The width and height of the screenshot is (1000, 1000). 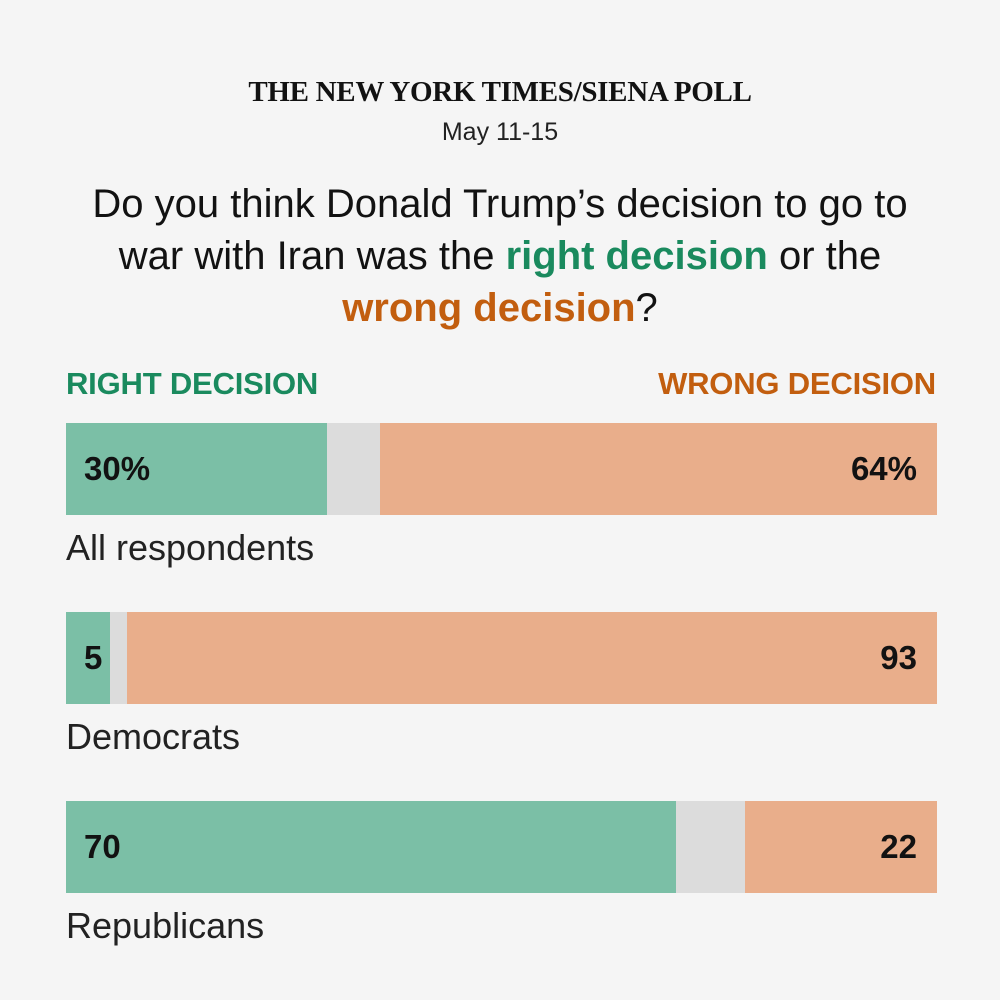 I want to click on bar-row-all-respondents: 30% 64% All respondents, so click(x=501, y=495).